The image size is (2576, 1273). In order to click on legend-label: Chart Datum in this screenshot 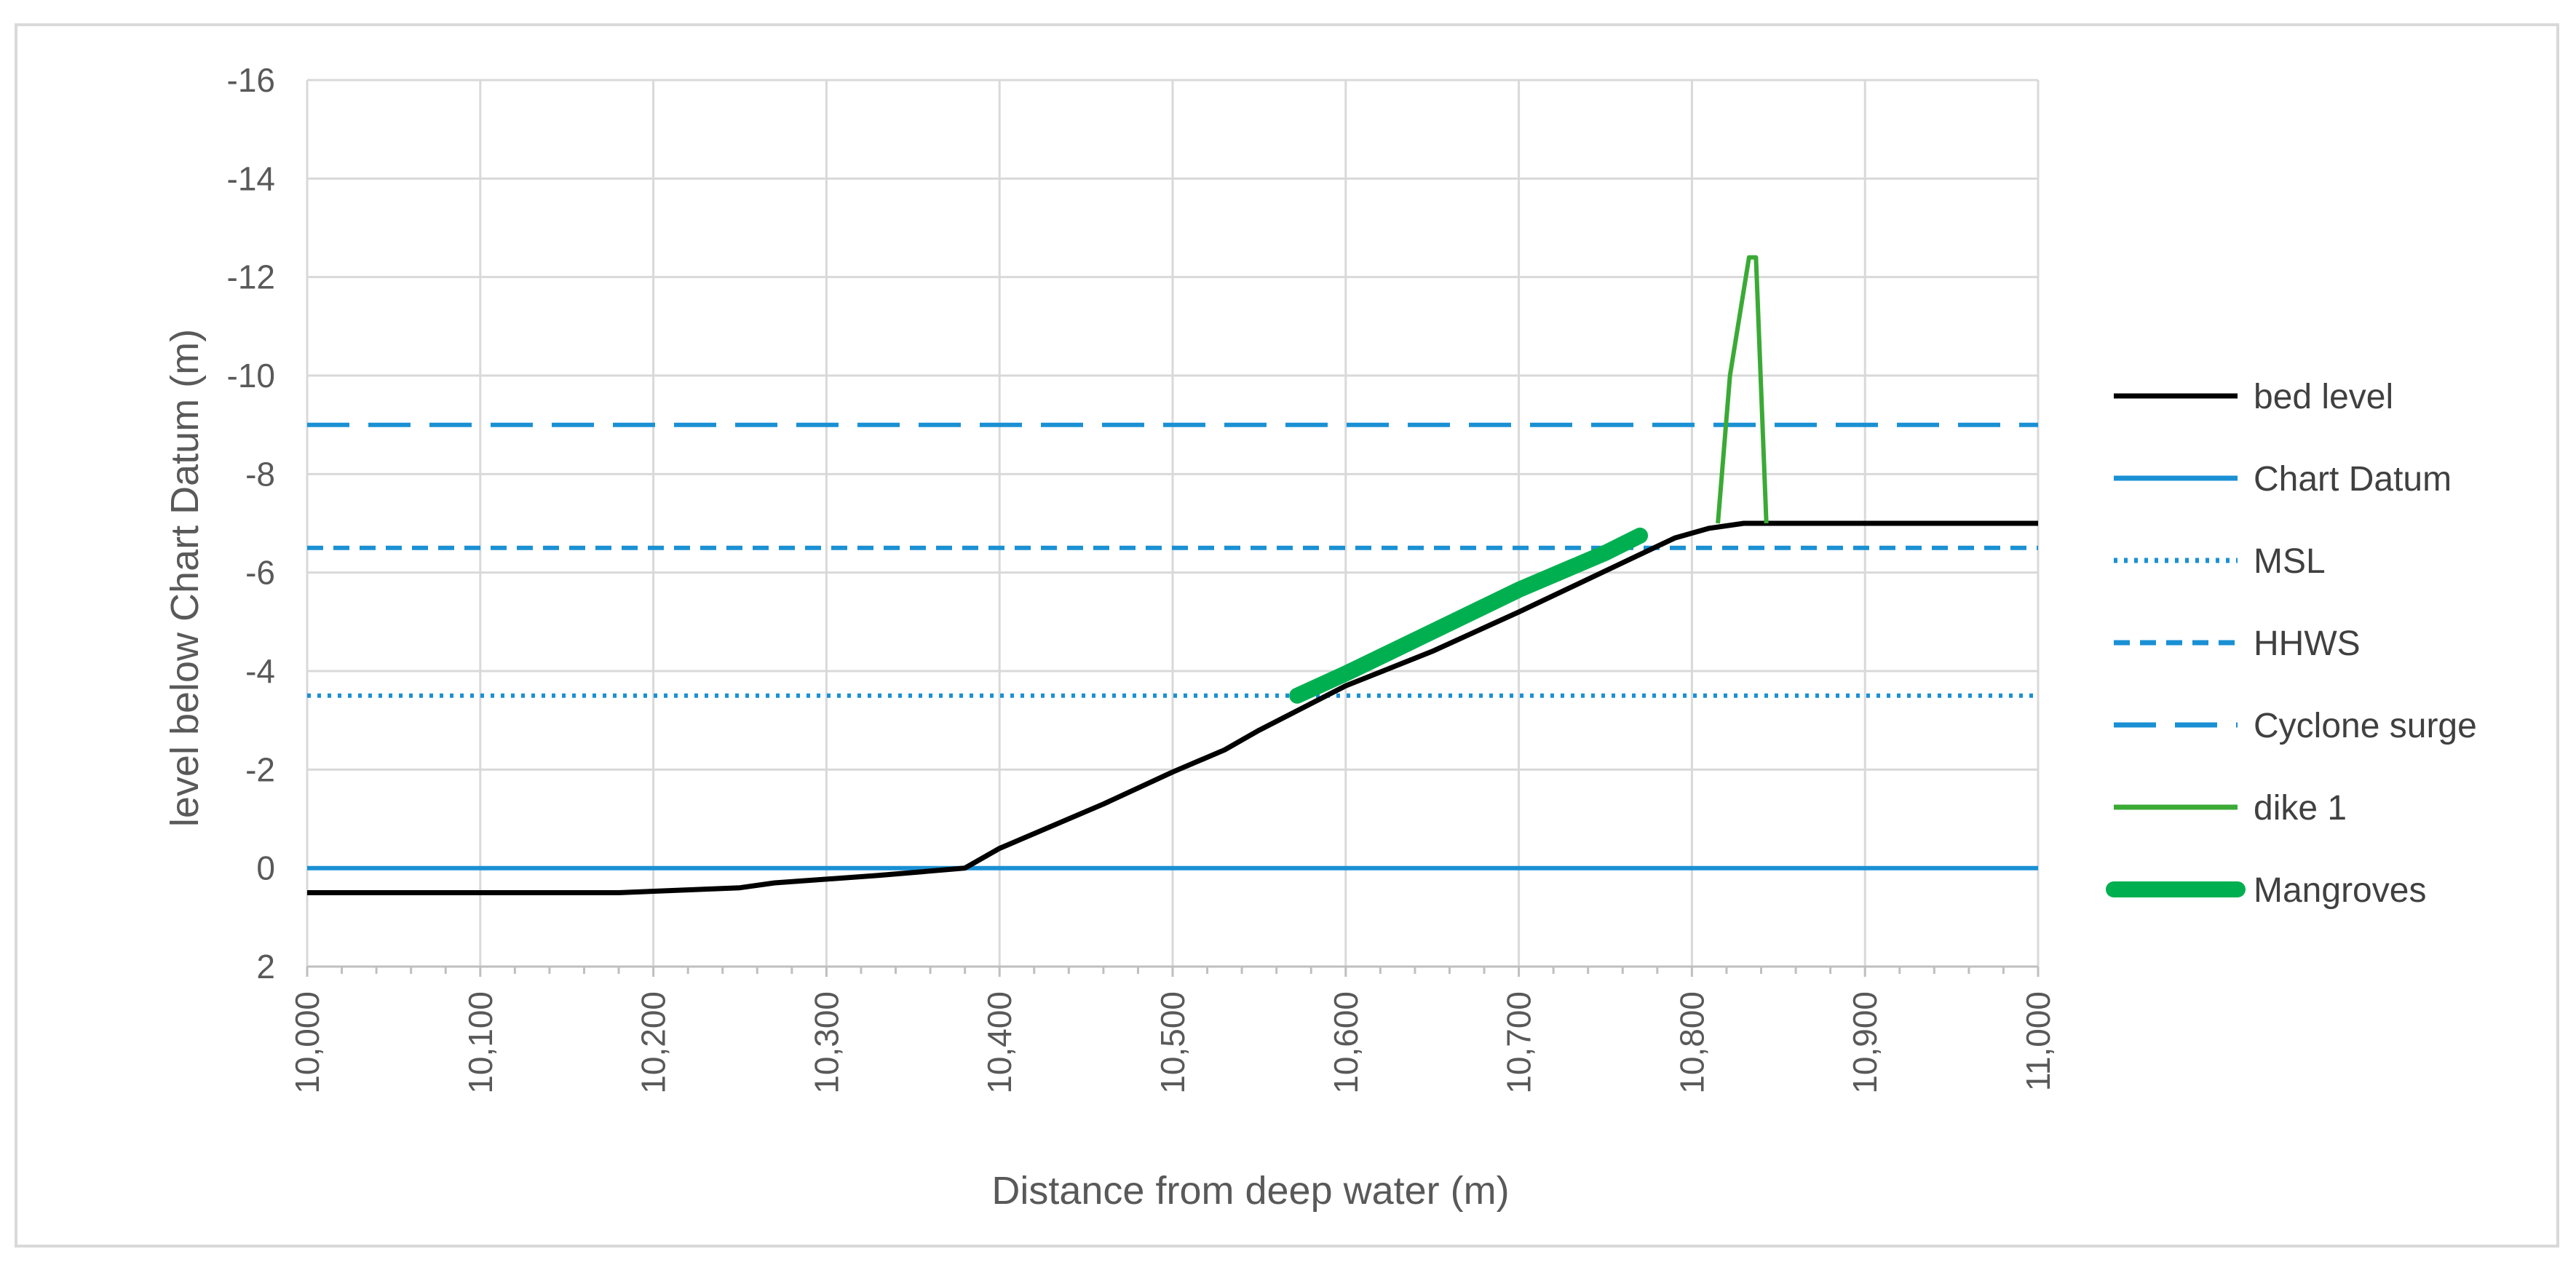, I will do `click(2353, 479)`.